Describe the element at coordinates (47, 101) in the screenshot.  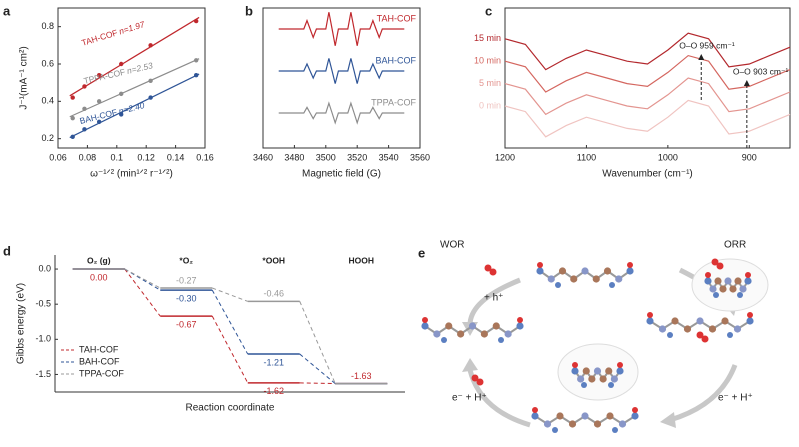
I see `y-tick-label: 0.4` at that location.